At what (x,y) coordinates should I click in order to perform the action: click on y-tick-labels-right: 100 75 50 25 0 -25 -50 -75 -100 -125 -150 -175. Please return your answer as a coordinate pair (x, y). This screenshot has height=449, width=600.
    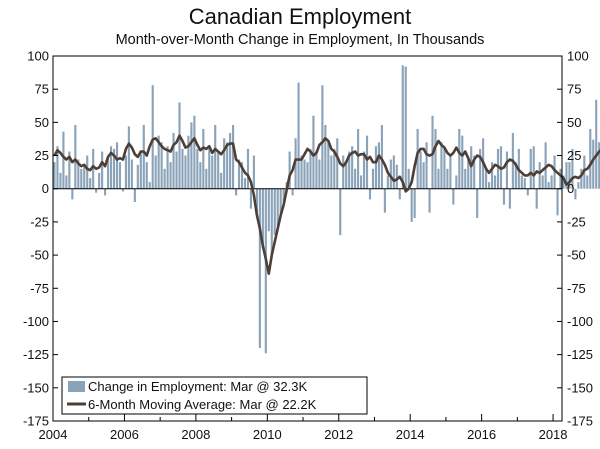
    Looking at the image, I should click on (580, 239).